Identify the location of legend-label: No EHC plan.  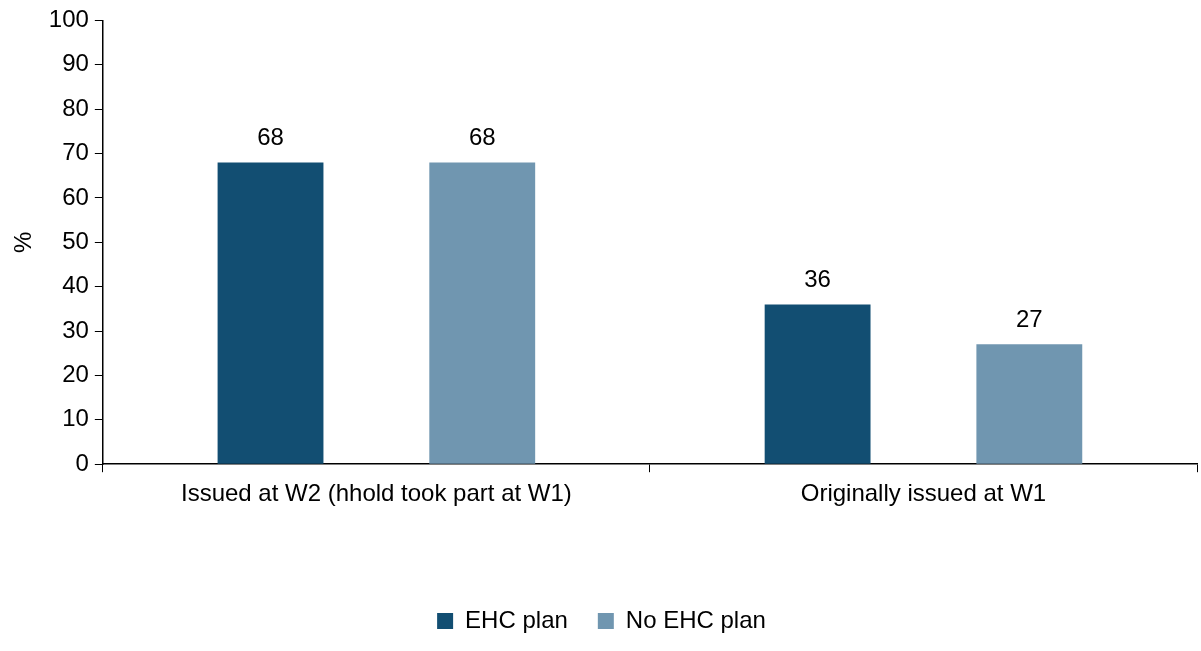
(695, 619).